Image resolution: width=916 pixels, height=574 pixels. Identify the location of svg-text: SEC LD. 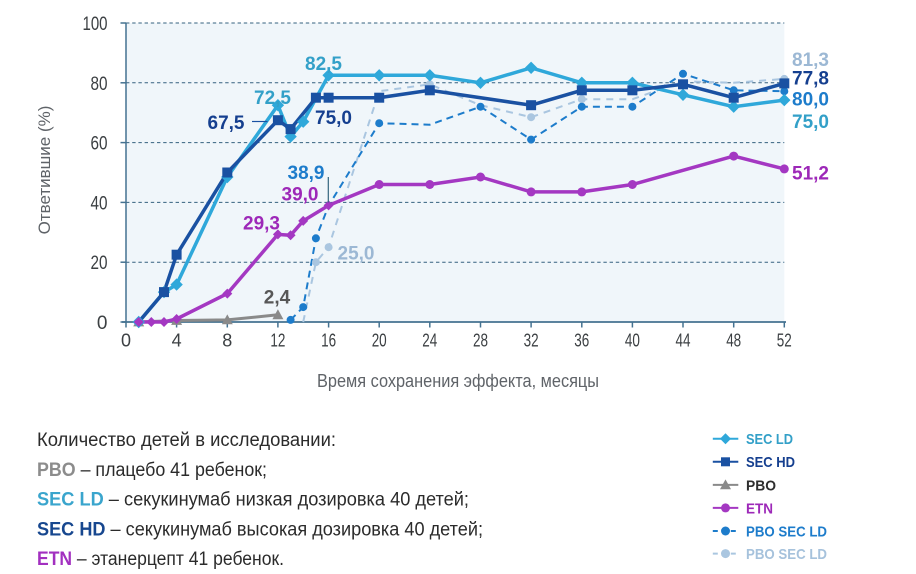
(769, 439).